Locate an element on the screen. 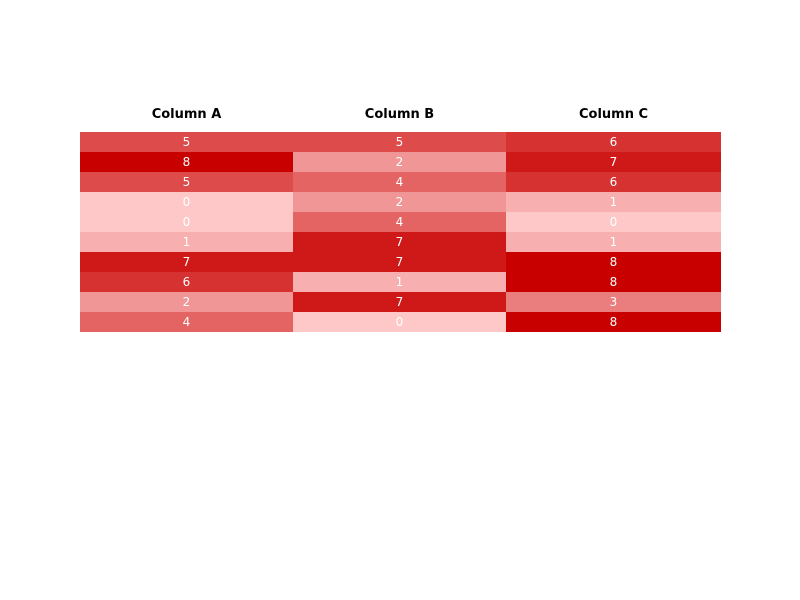 This screenshot has width=800, height=600. cell-r1-b: 5 is located at coordinates (399, 142).